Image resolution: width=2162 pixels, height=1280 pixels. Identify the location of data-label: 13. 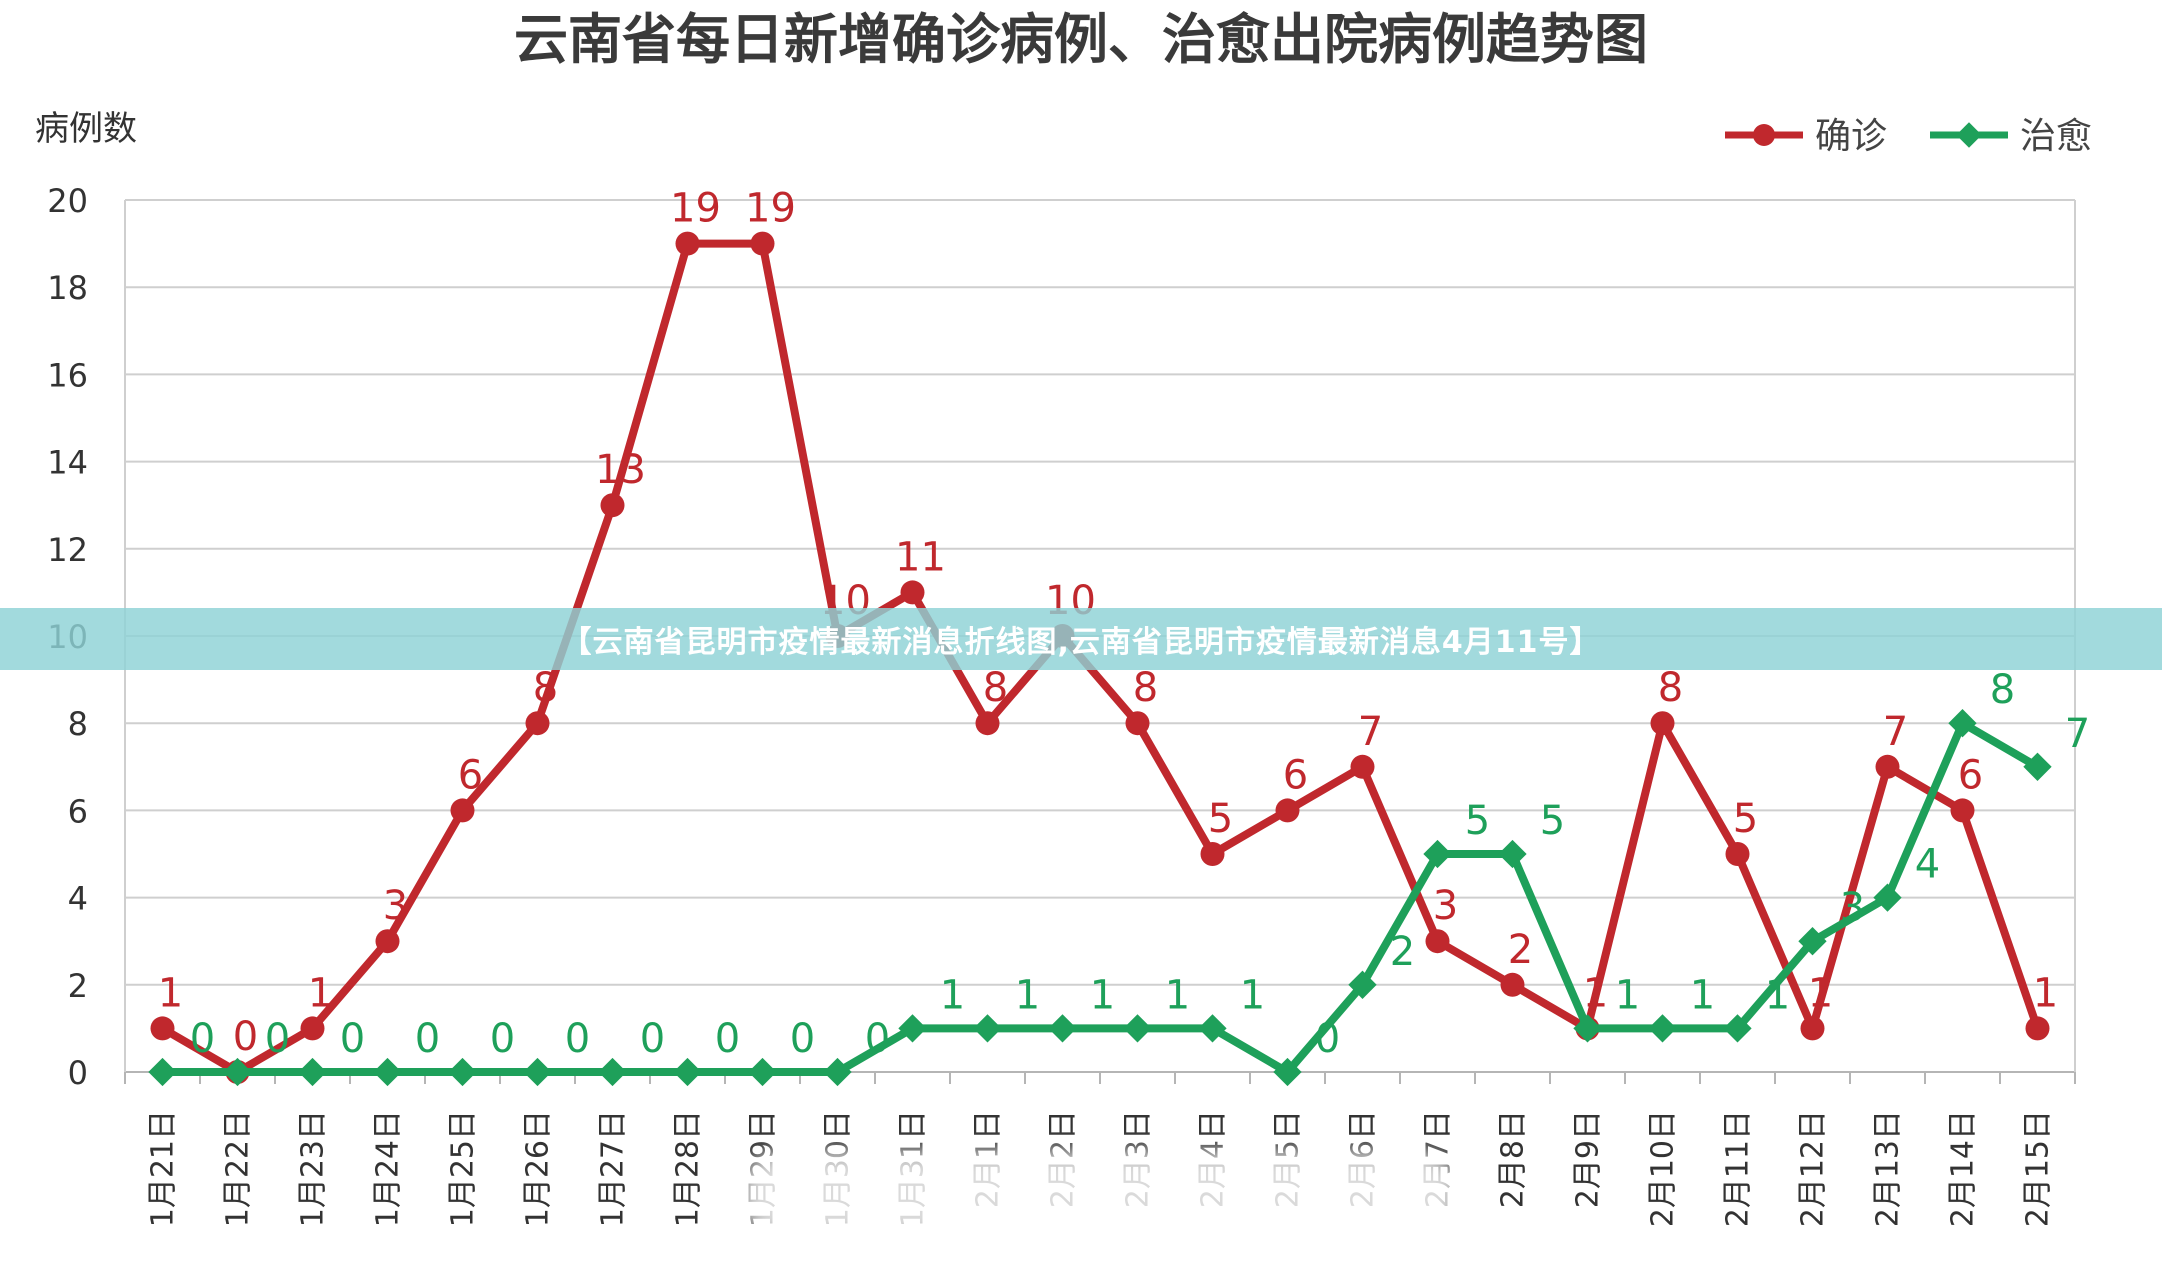
(620, 470).